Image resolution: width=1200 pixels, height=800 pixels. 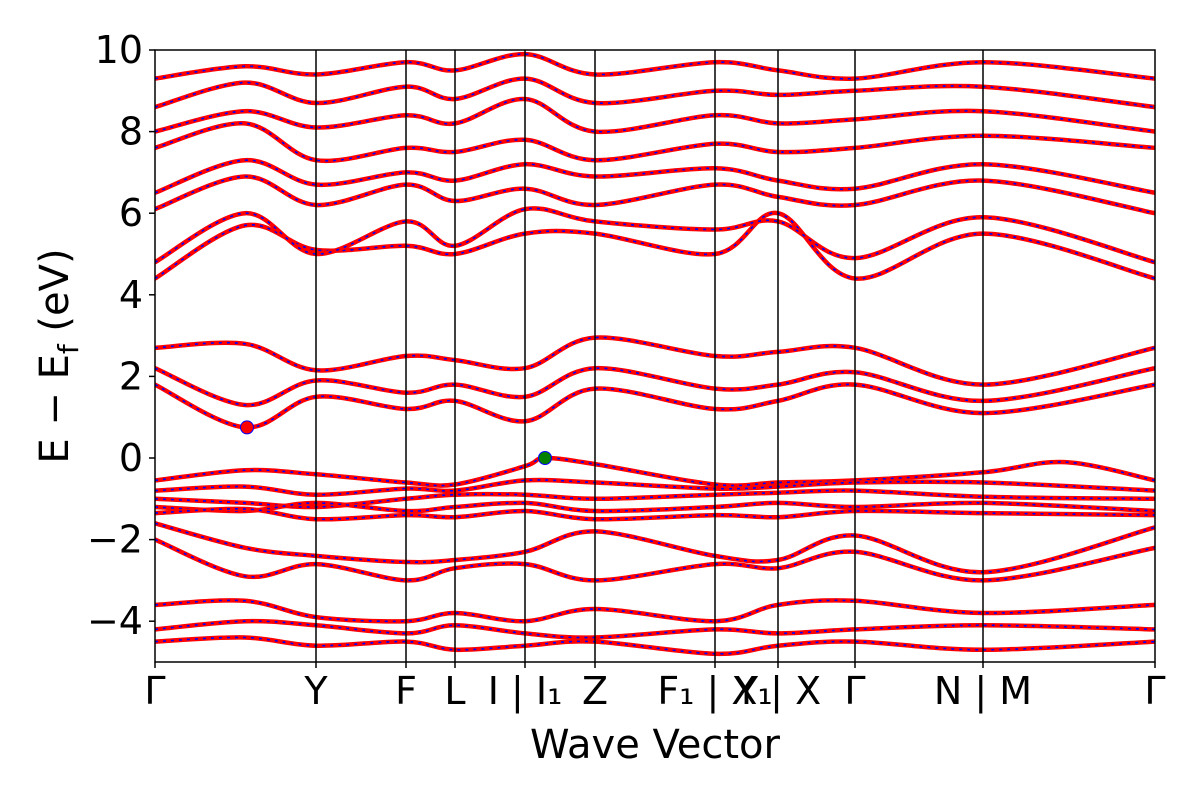 I want to click on y-tick-label-5: 4, so click(x=131, y=295).